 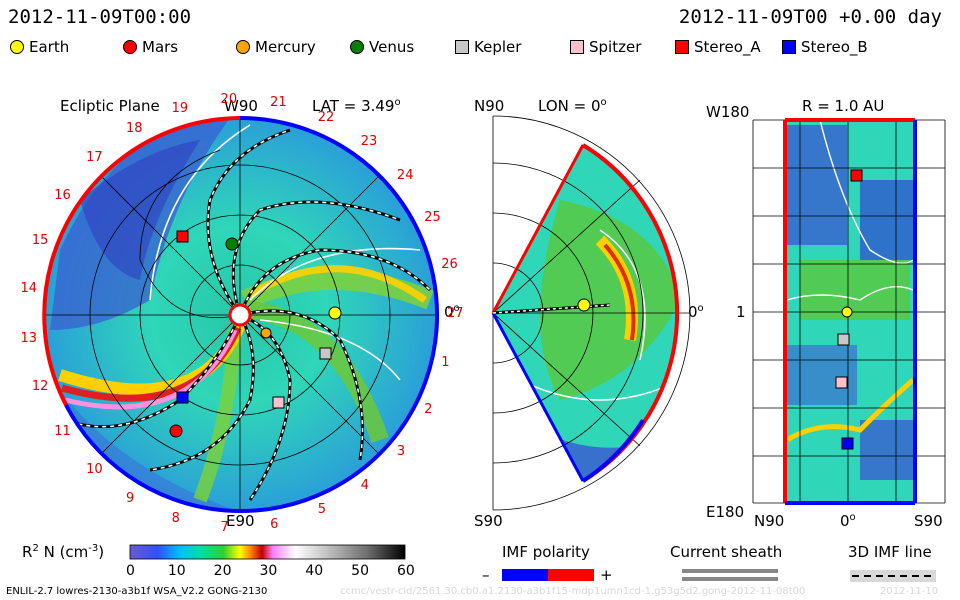 What do you see at coordinates (49, 47) in the screenshot?
I see `legend-label: Earth` at bounding box center [49, 47].